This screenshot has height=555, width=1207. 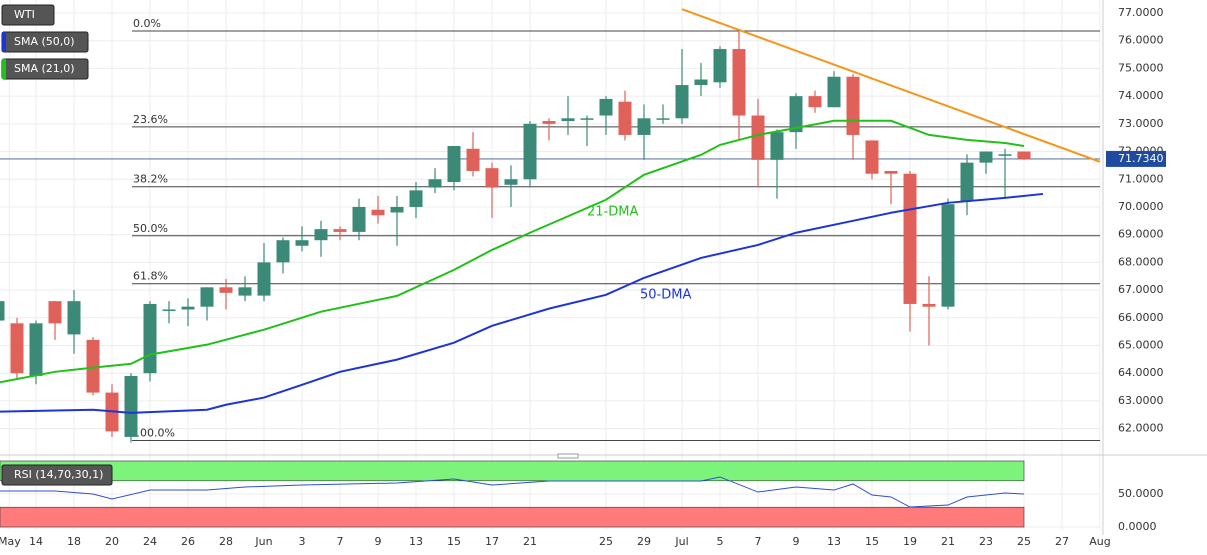 I want to click on y-tick-label: 0.0000, so click(x=1137, y=526).